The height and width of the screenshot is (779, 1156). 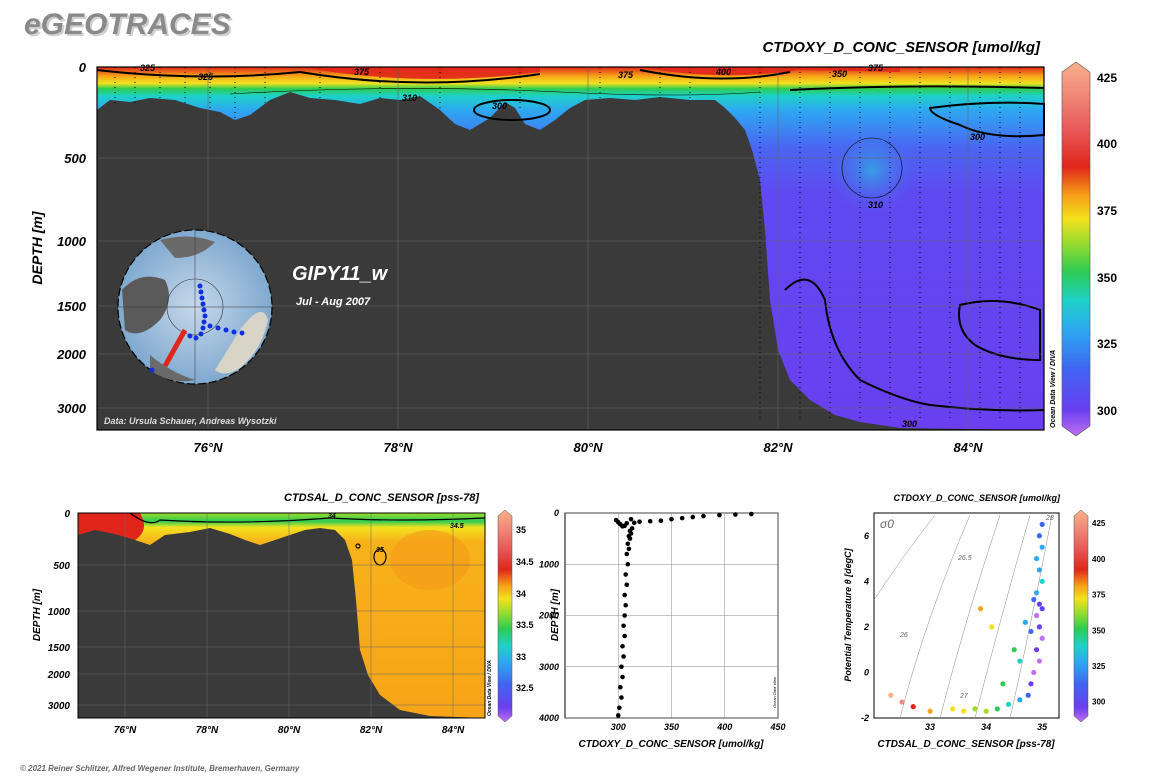 I want to click on x-tick: 300, so click(x=618, y=727).